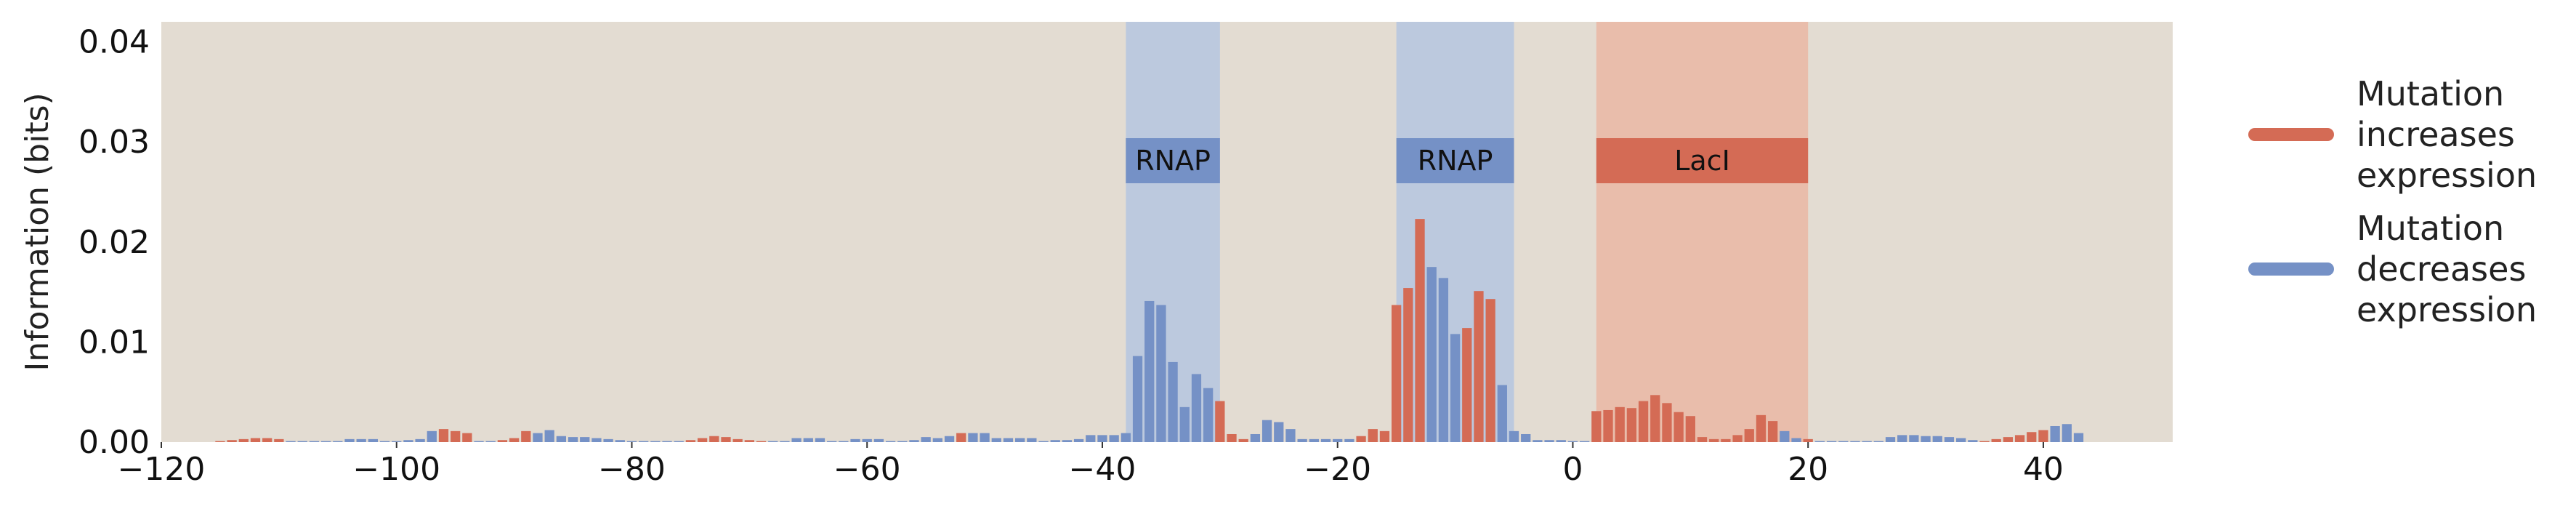 The image size is (2576, 509). Describe the element at coordinates (632, 441) in the screenshot. I see `bar--80` at that location.